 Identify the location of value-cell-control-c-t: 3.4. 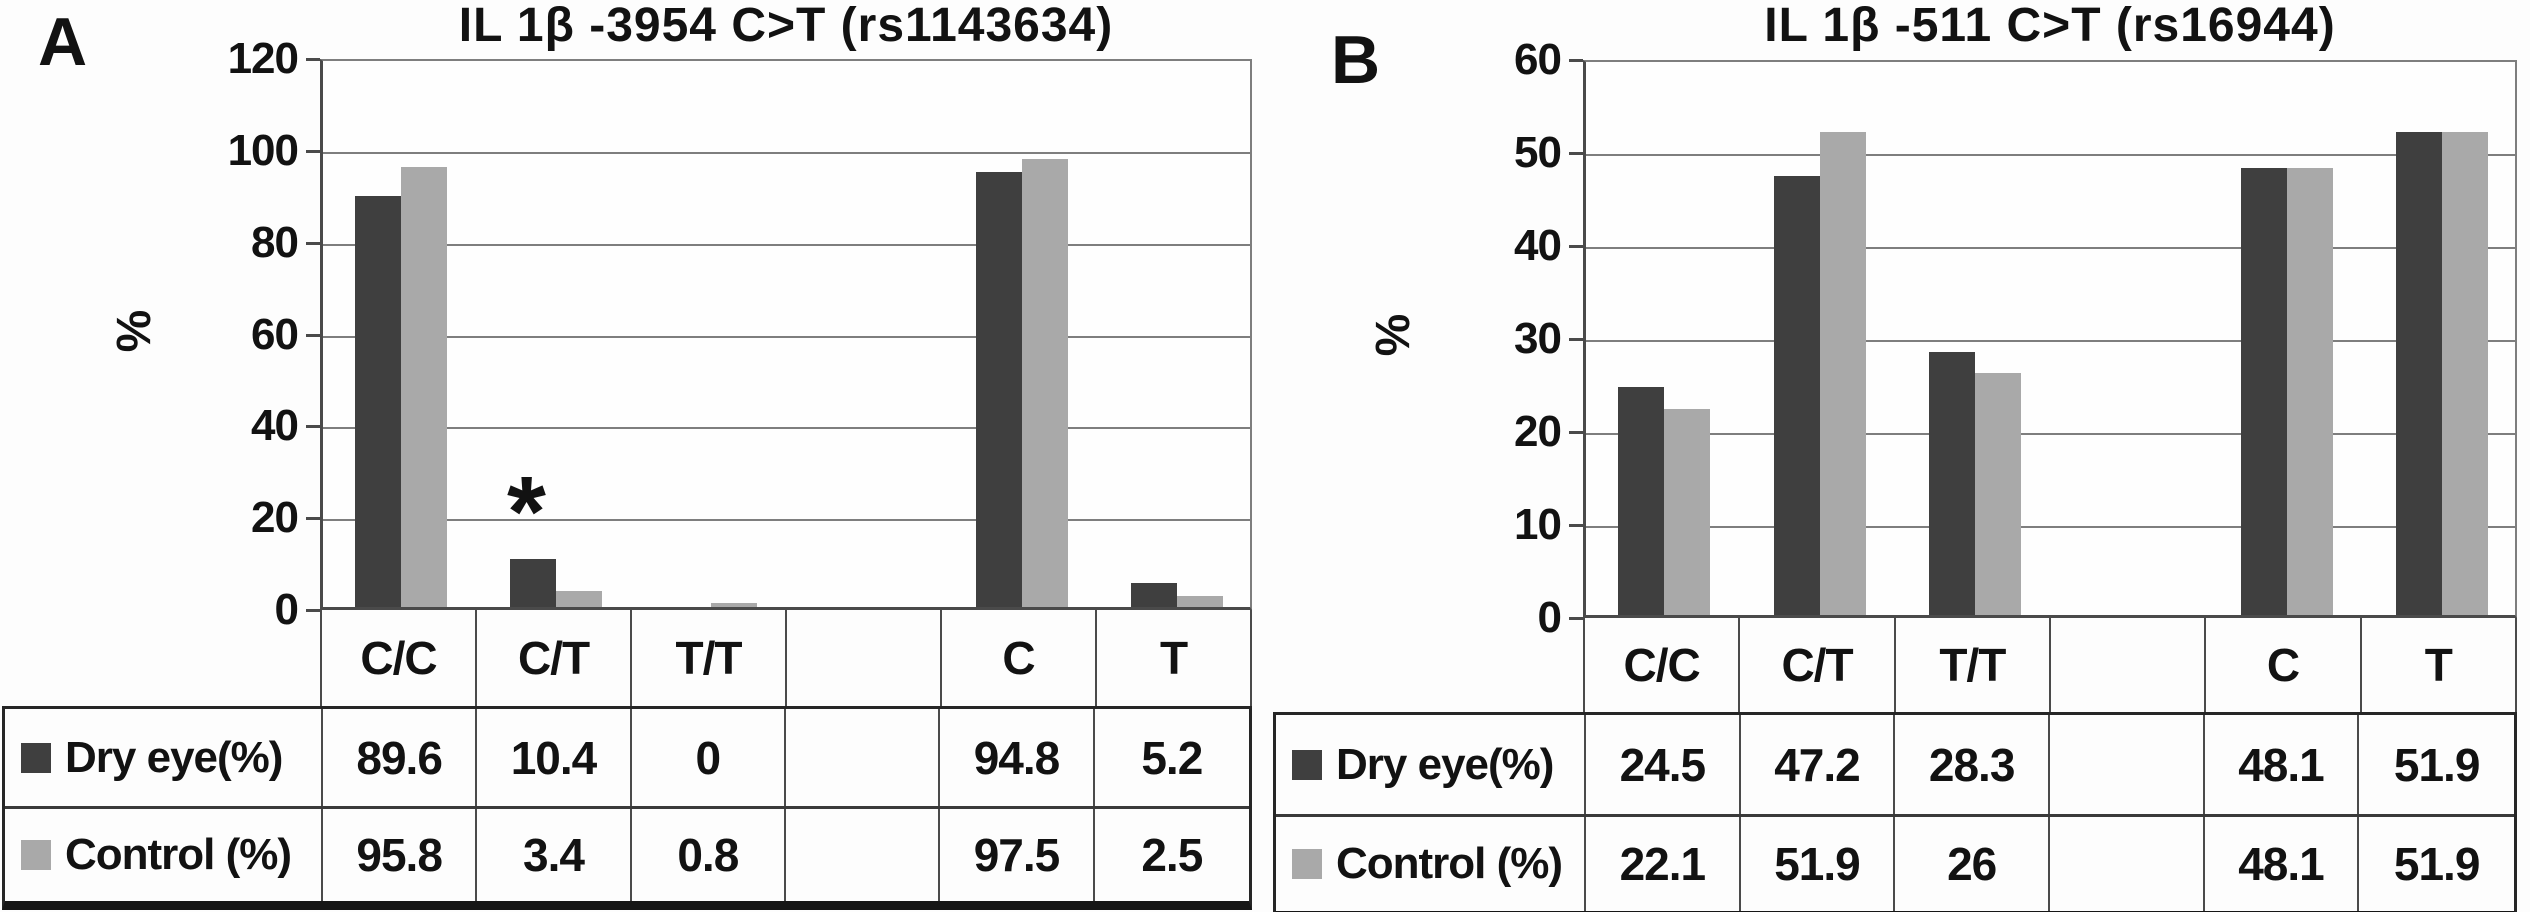
(554, 855).